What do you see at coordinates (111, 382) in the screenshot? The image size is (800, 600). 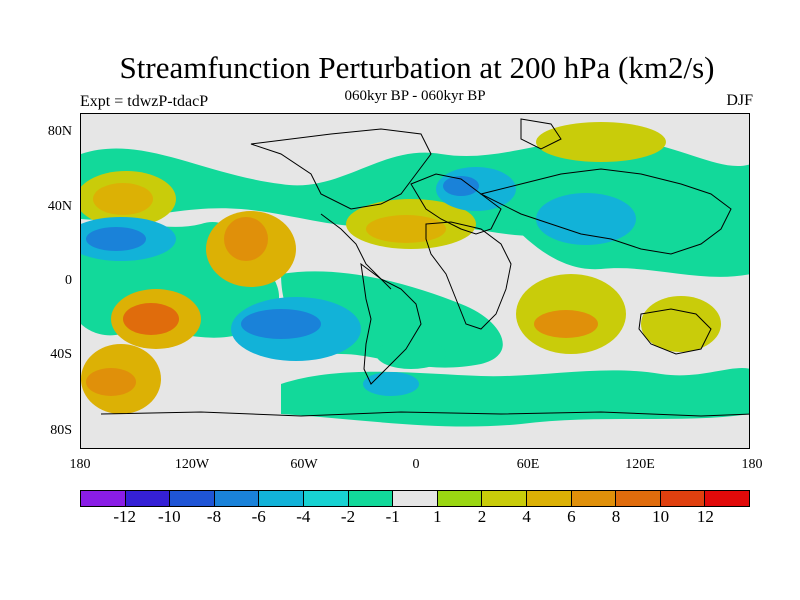 I see `far-south-pacific-core` at bounding box center [111, 382].